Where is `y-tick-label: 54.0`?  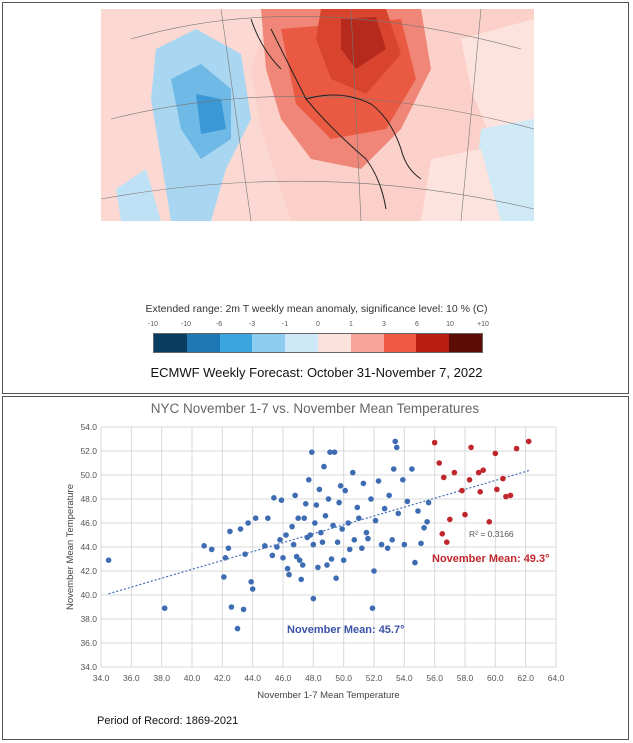 y-tick-label: 54.0 is located at coordinates (88, 427).